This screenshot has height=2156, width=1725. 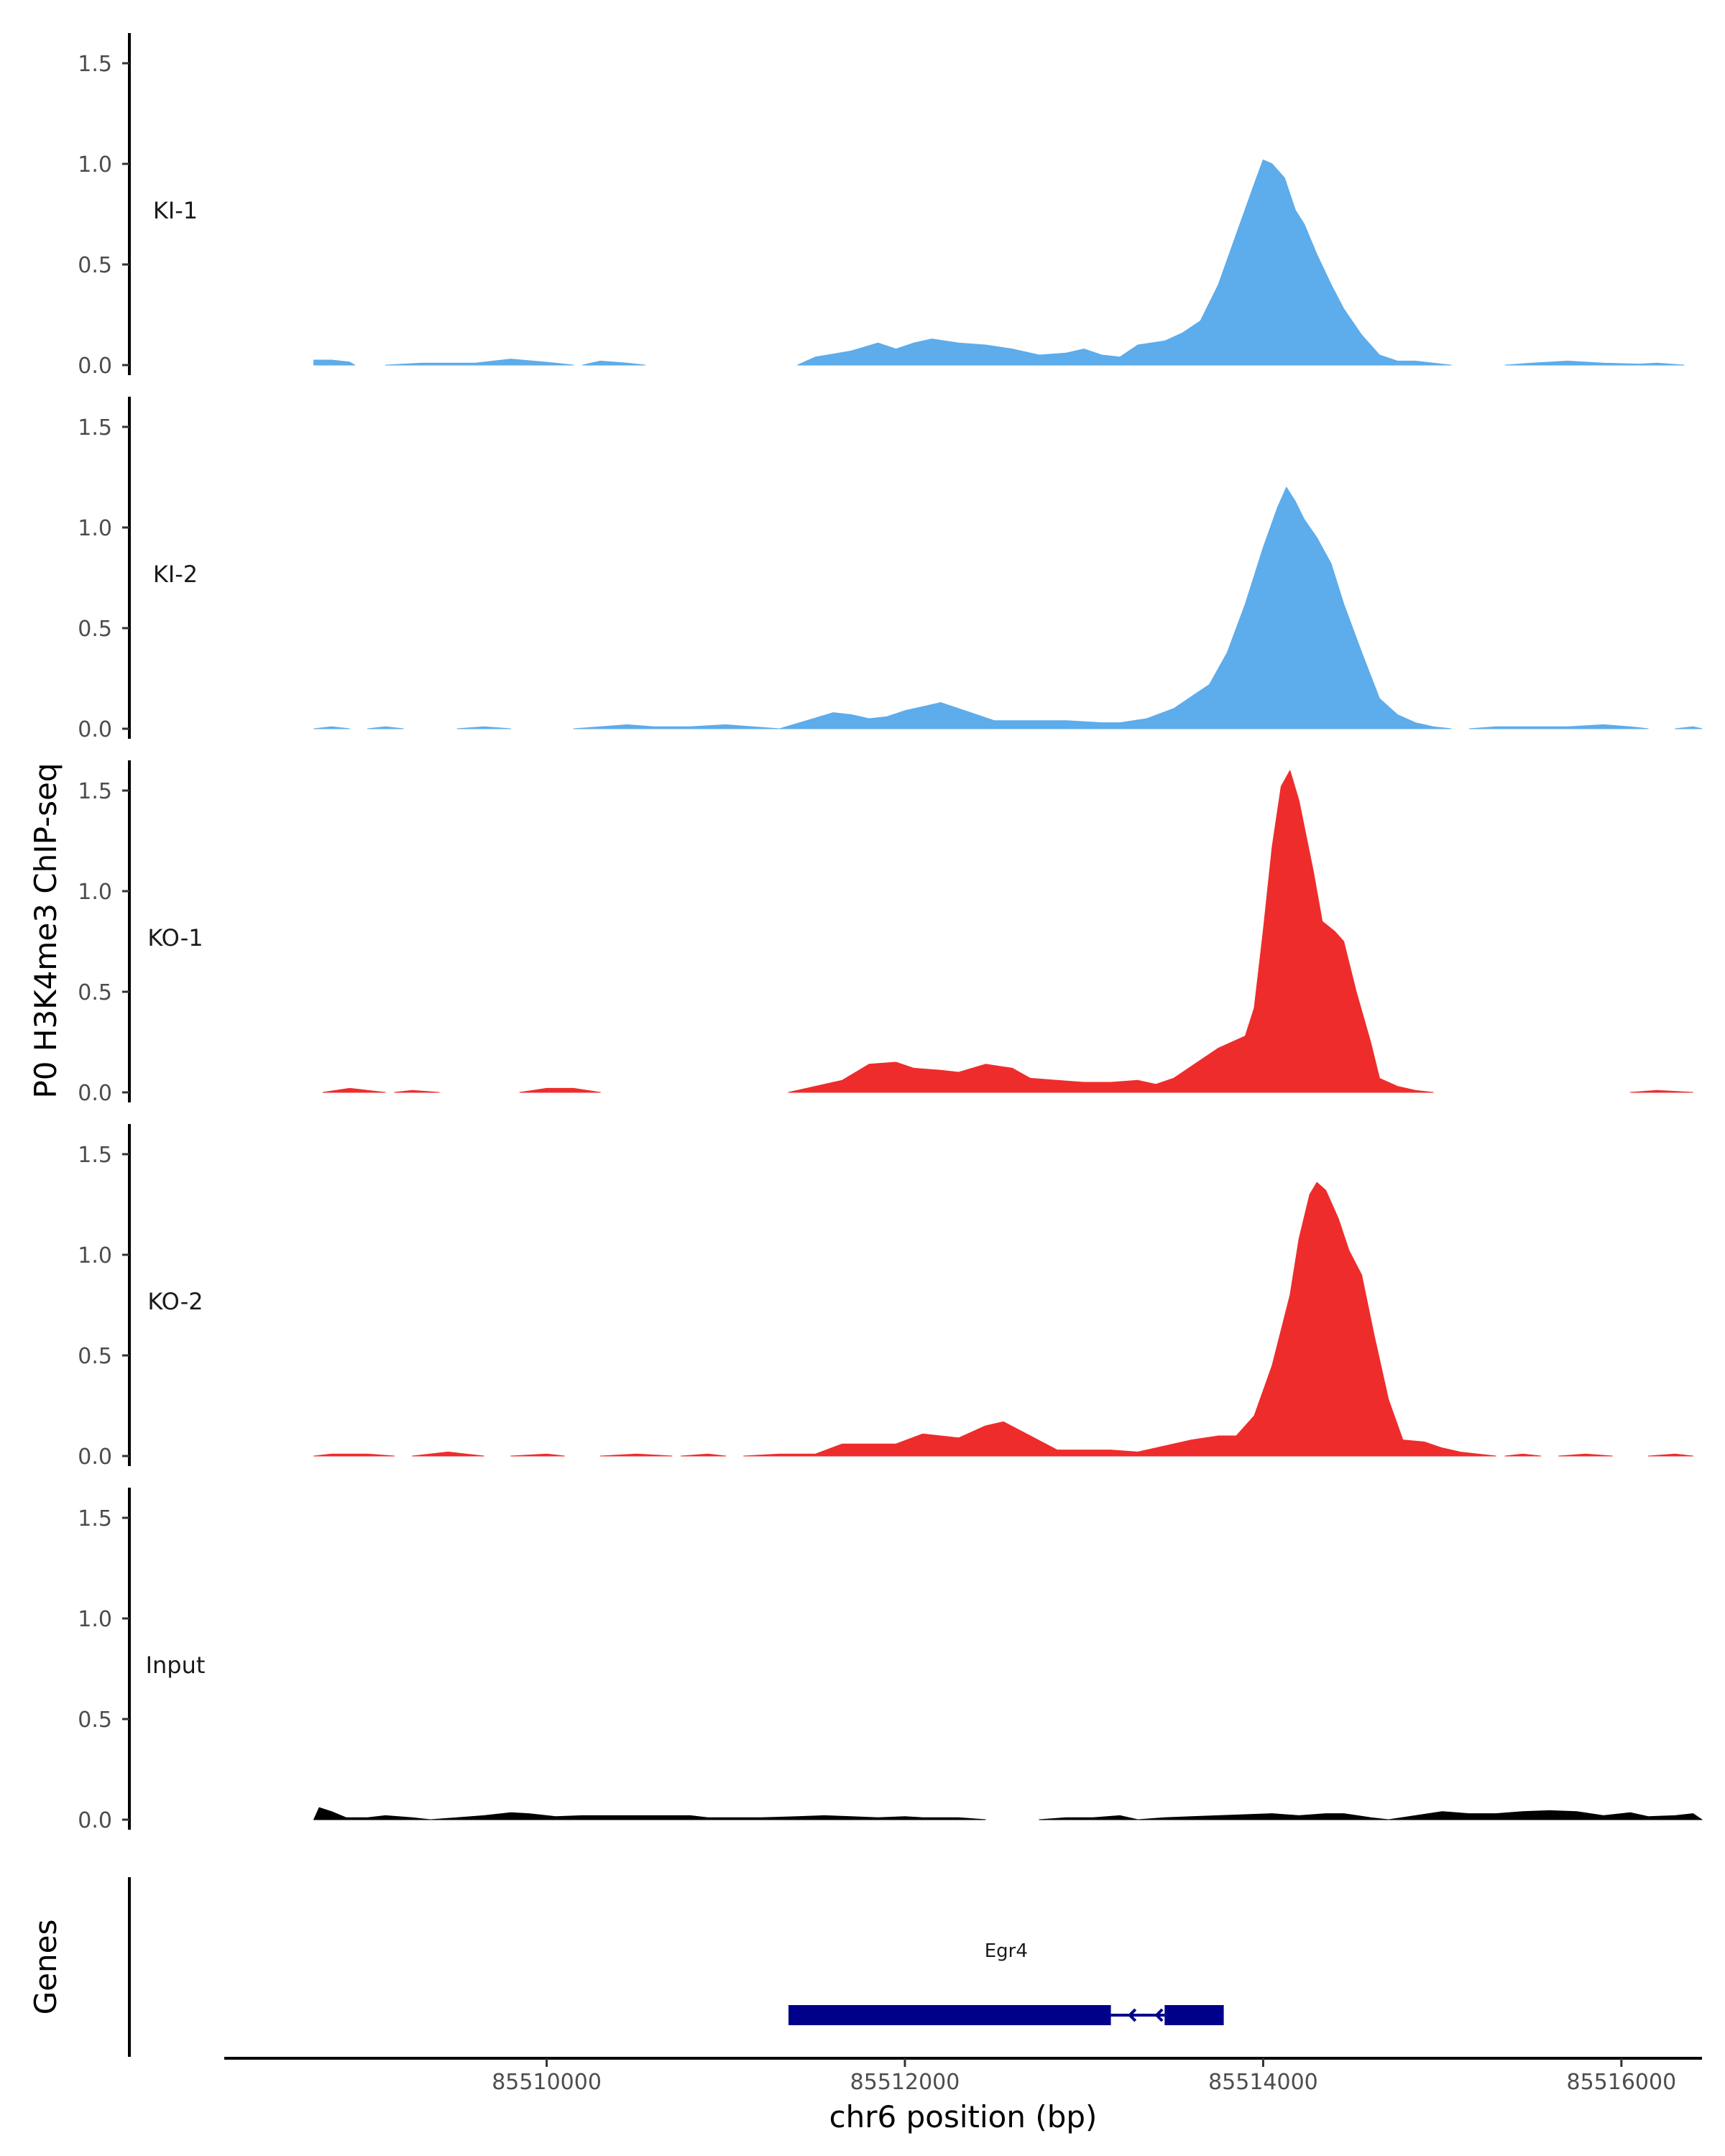 I want to click on gene-egr4: Egr4, so click(x=1006, y=1983).